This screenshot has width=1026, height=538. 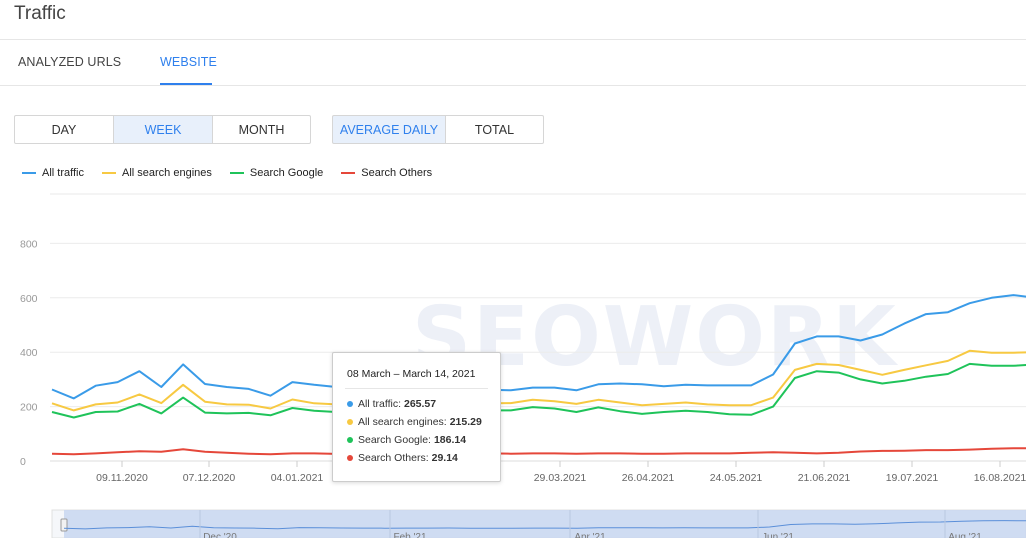 I want to click on active-tab-indicator, so click(x=186, y=84).